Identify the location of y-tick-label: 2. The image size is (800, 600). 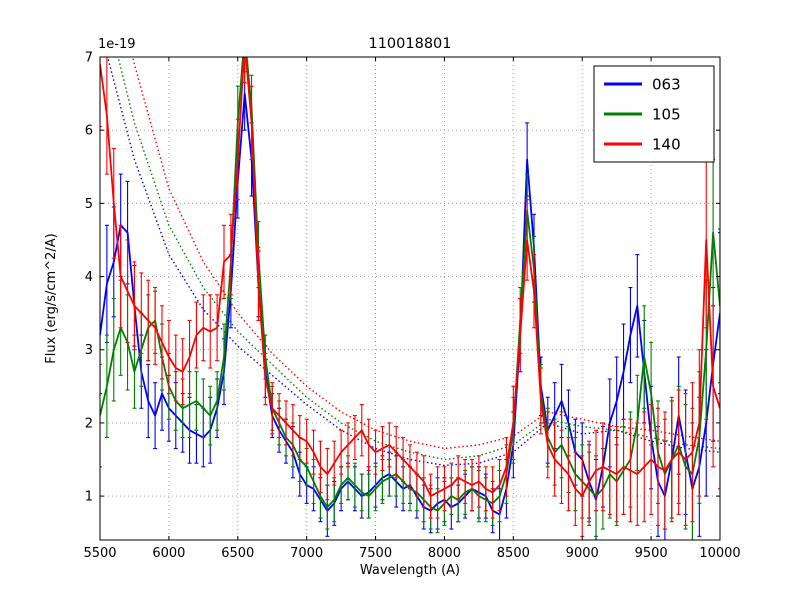
(89, 423).